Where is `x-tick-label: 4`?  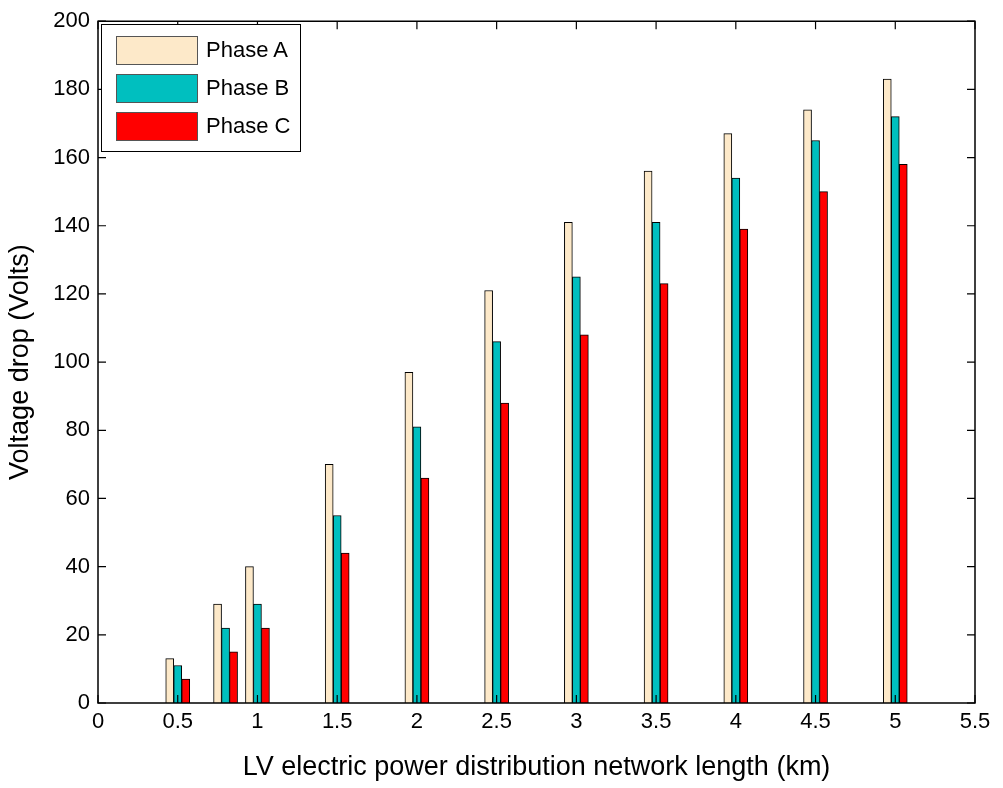
x-tick-label: 4 is located at coordinates (735, 721).